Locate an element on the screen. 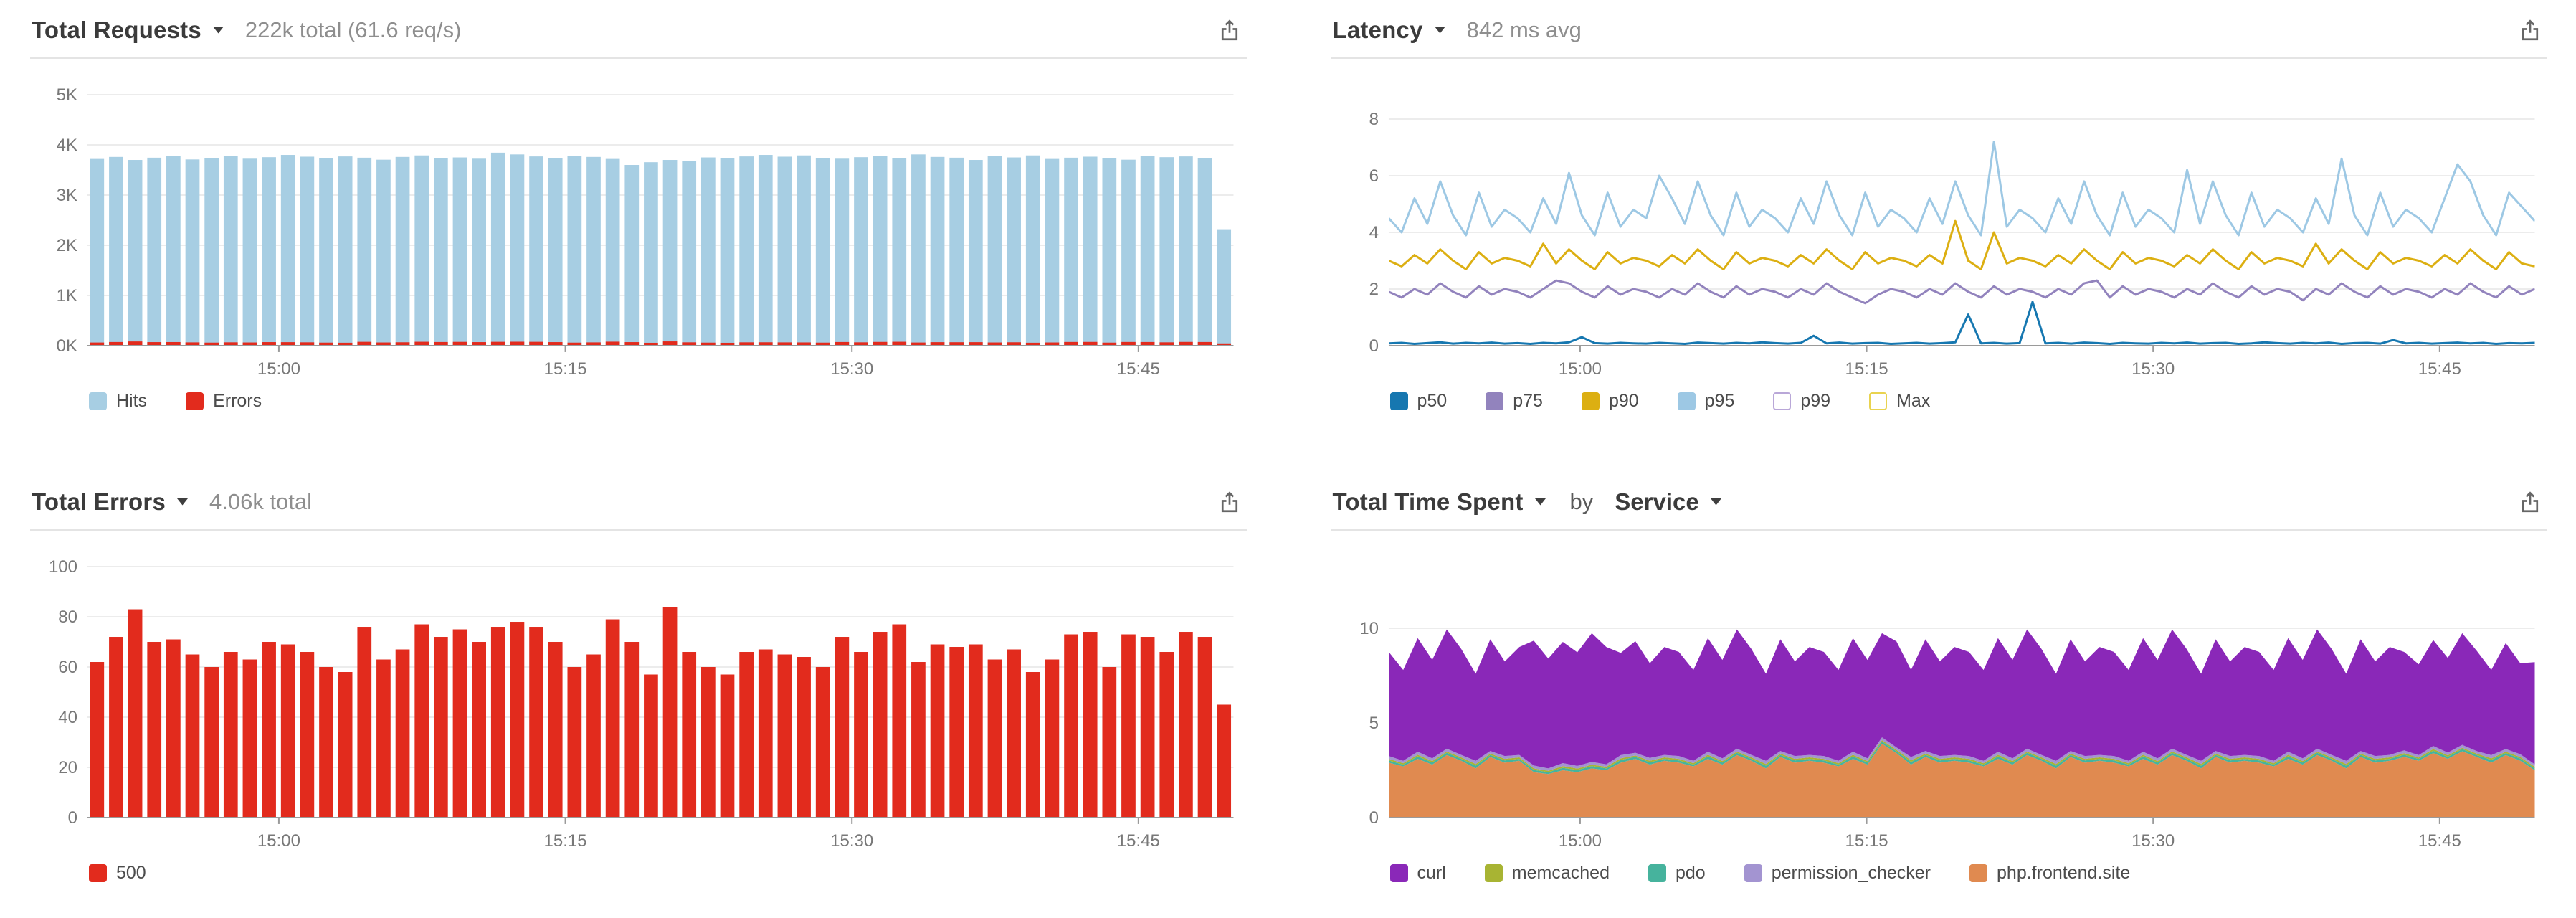  legend-item-Hits: Hits is located at coordinates (118, 401).